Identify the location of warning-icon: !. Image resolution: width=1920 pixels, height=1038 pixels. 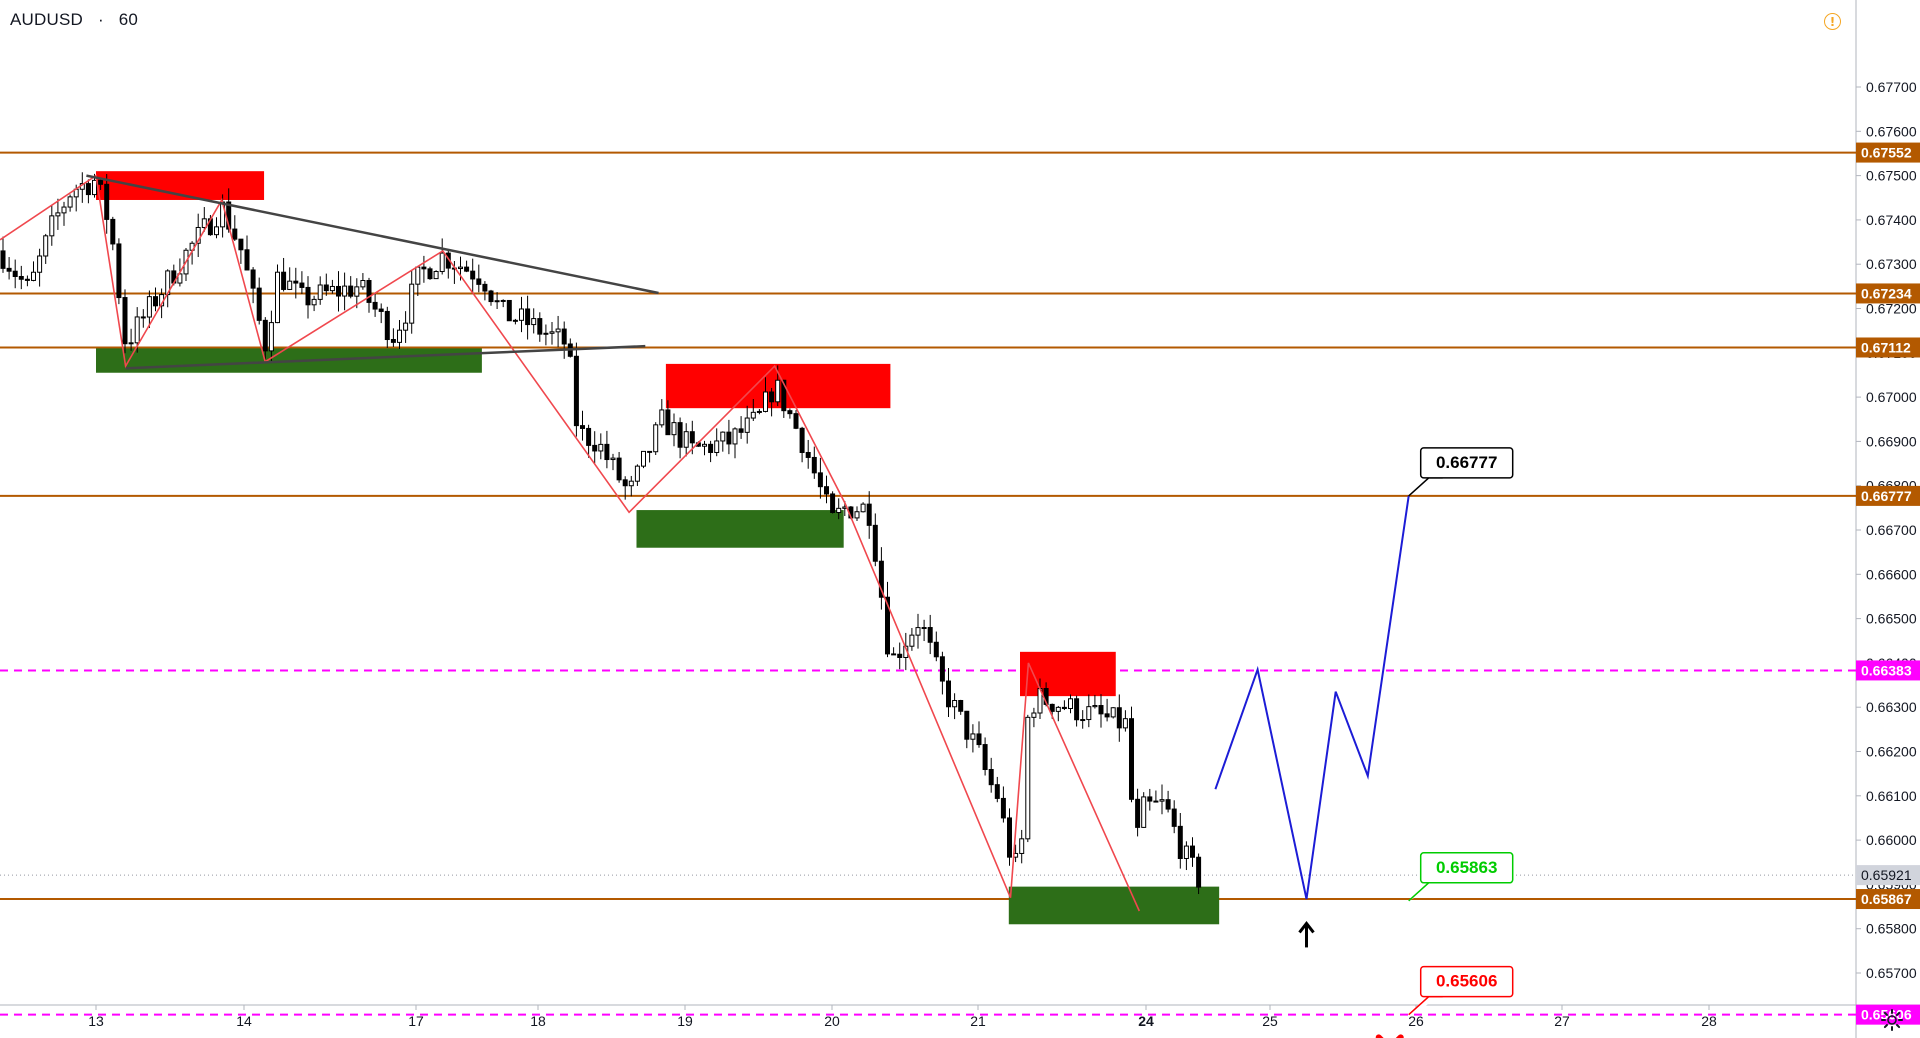
(1832, 21).